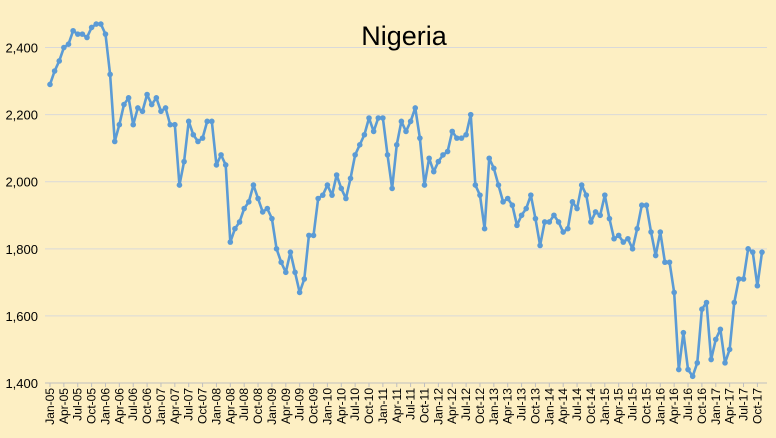  I want to click on x-tick-label: Oct-09, so click(314, 406).